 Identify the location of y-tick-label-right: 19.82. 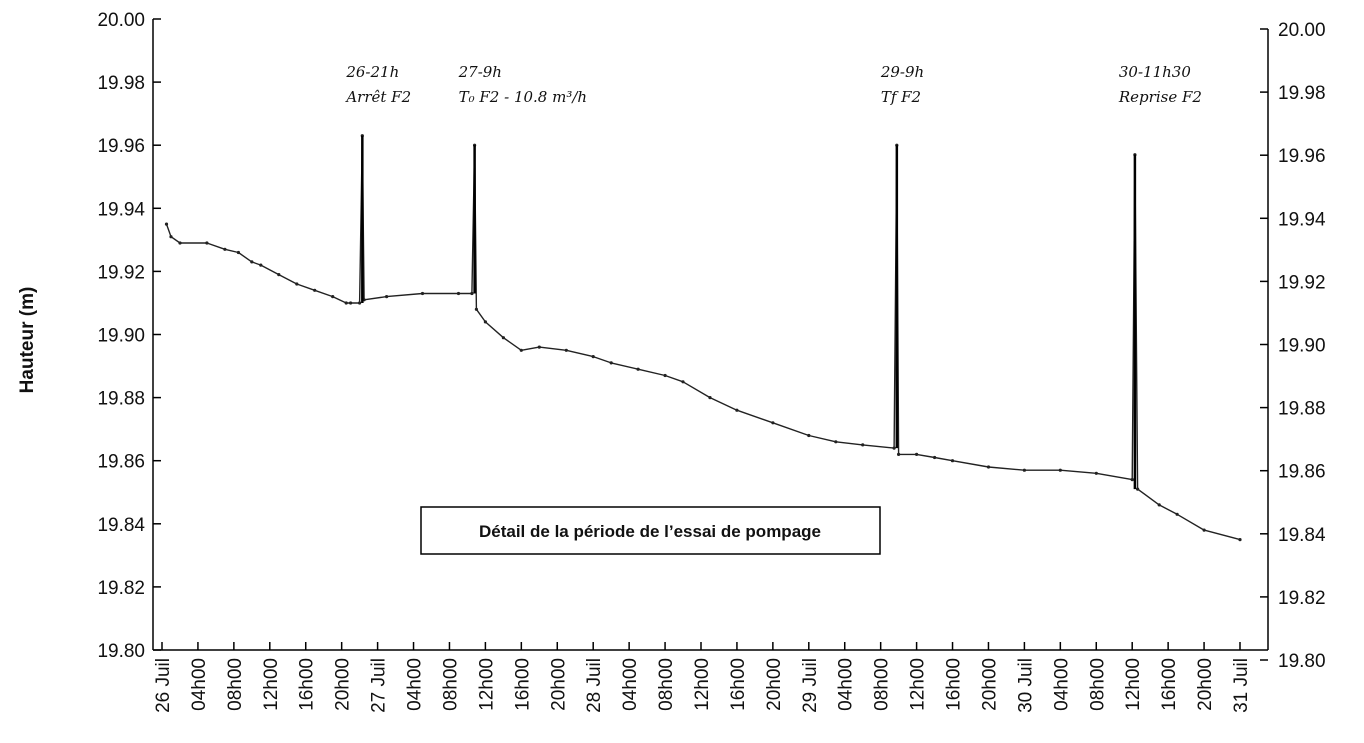
(1302, 598).